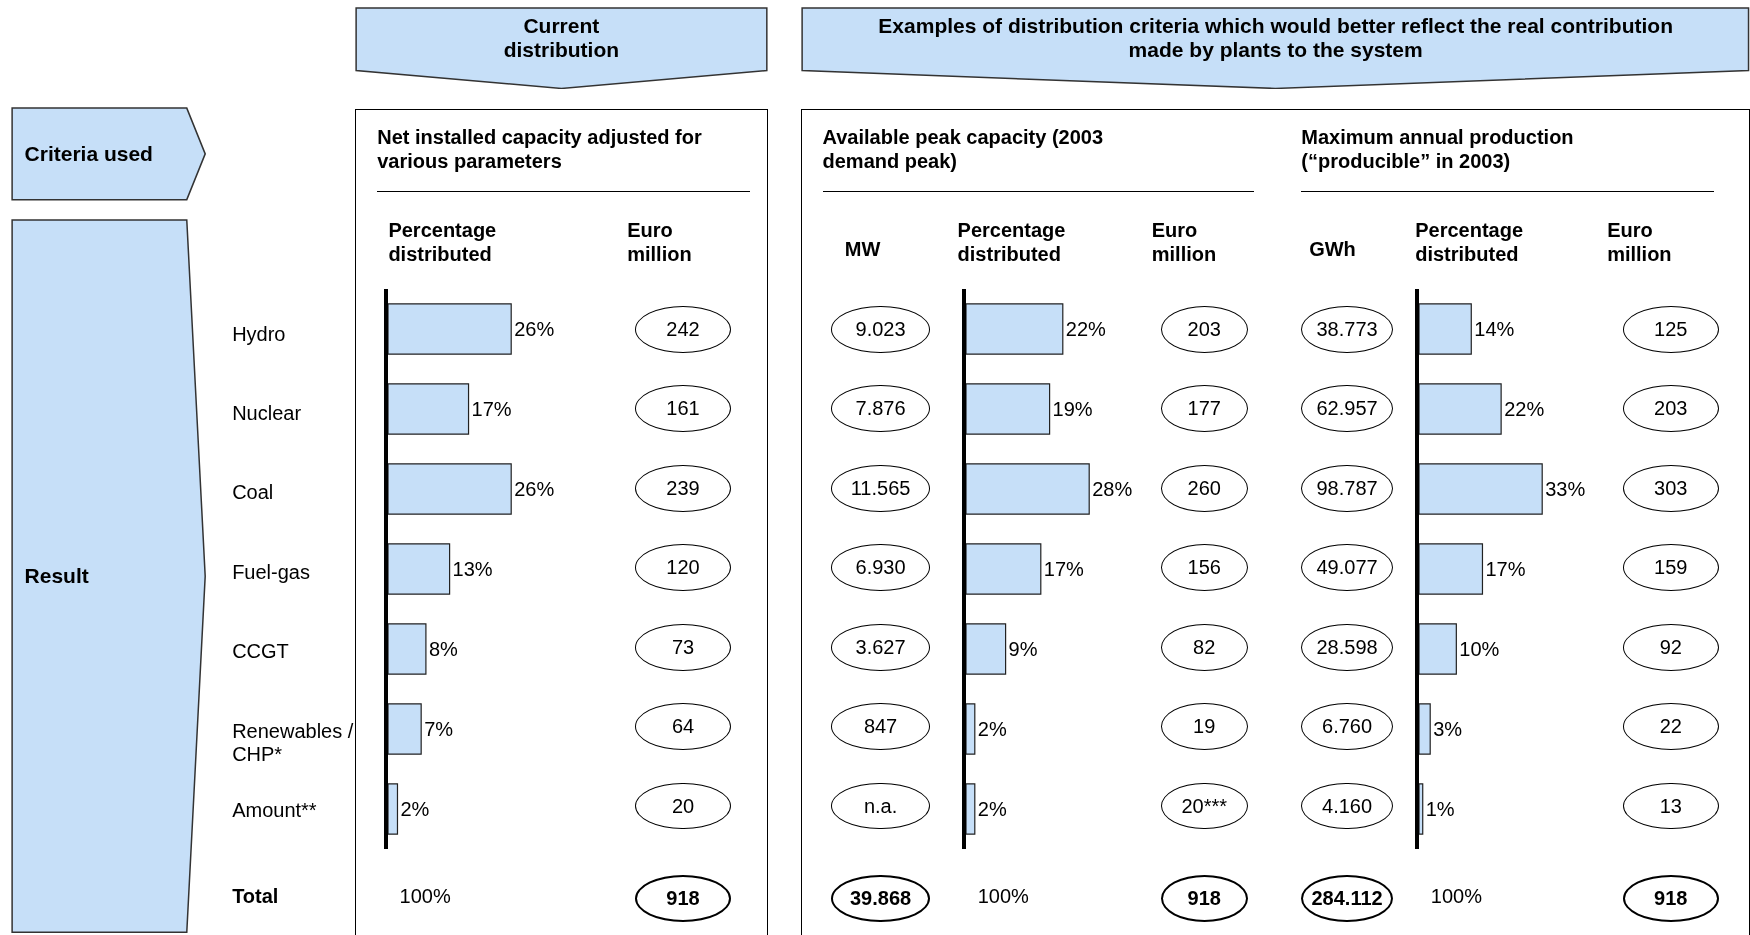  What do you see at coordinates (259, 334) in the screenshot?
I see `y-tick-label: Hydro` at bounding box center [259, 334].